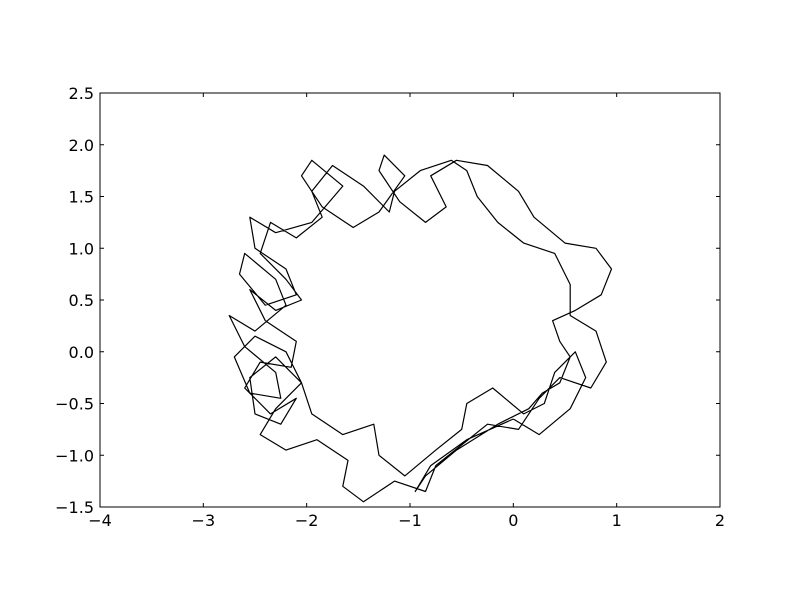 The height and width of the screenshot is (600, 800). Describe the element at coordinates (81, 93) in the screenshot. I see `y-tick-label: 2.5` at that location.